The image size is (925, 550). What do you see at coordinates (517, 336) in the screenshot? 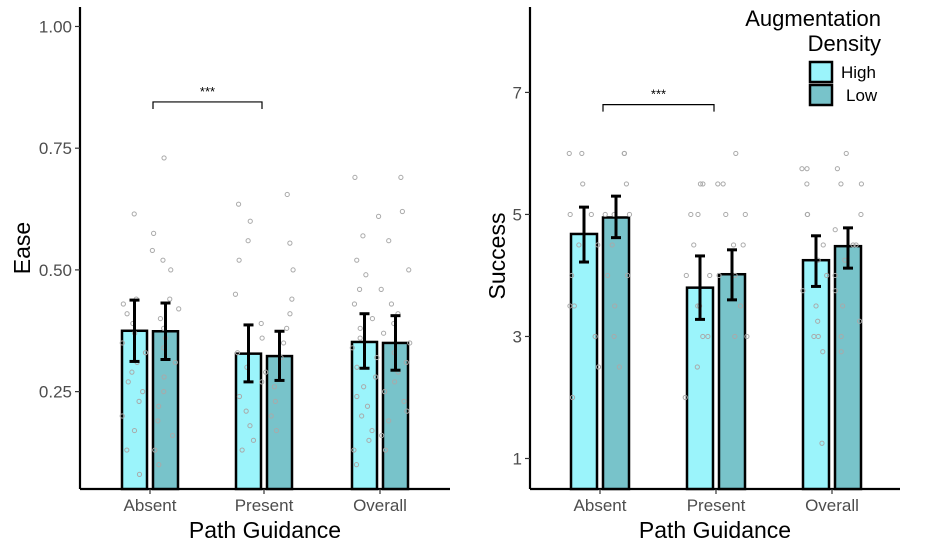
I see `y-tick-label: 3` at bounding box center [517, 336].